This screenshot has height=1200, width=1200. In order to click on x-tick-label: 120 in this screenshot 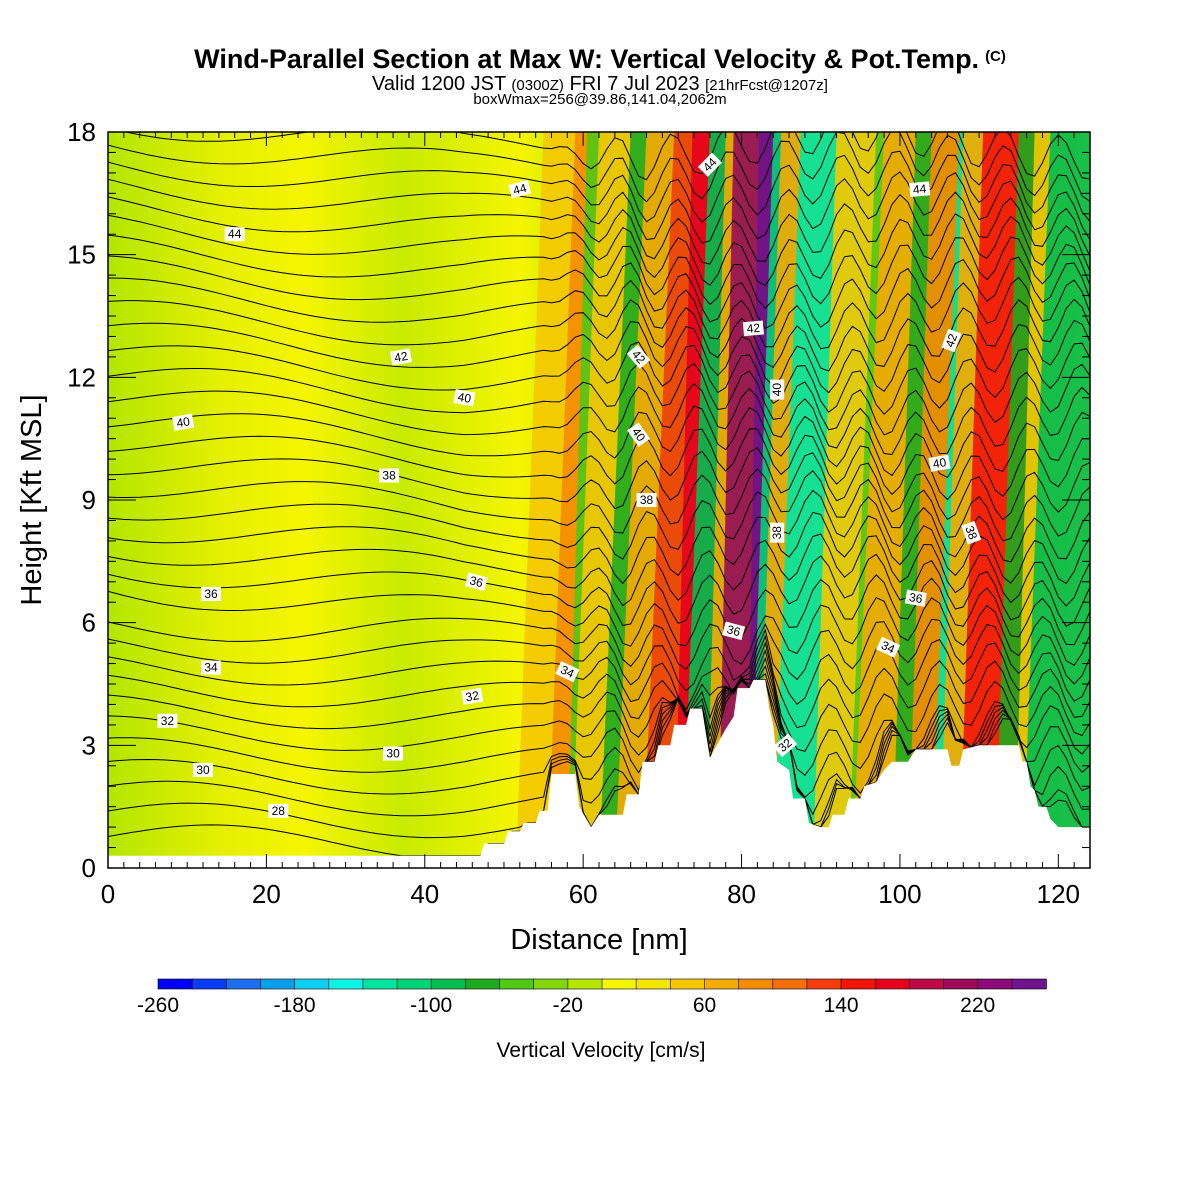, I will do `click(1058, 894)`.